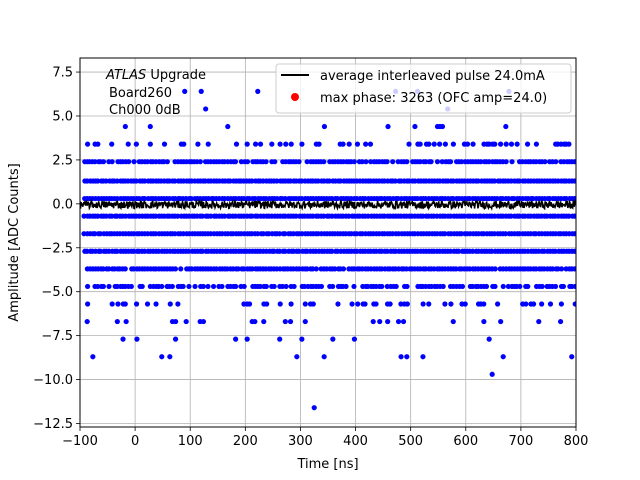 Image resolution: width=640 pixels, height=480 pixels. I want to click on y-axis: −12.5 −10.0 −7.5 −5.0 −2.5 0.0 2.5 5.0 7.5, so click(56, 249).